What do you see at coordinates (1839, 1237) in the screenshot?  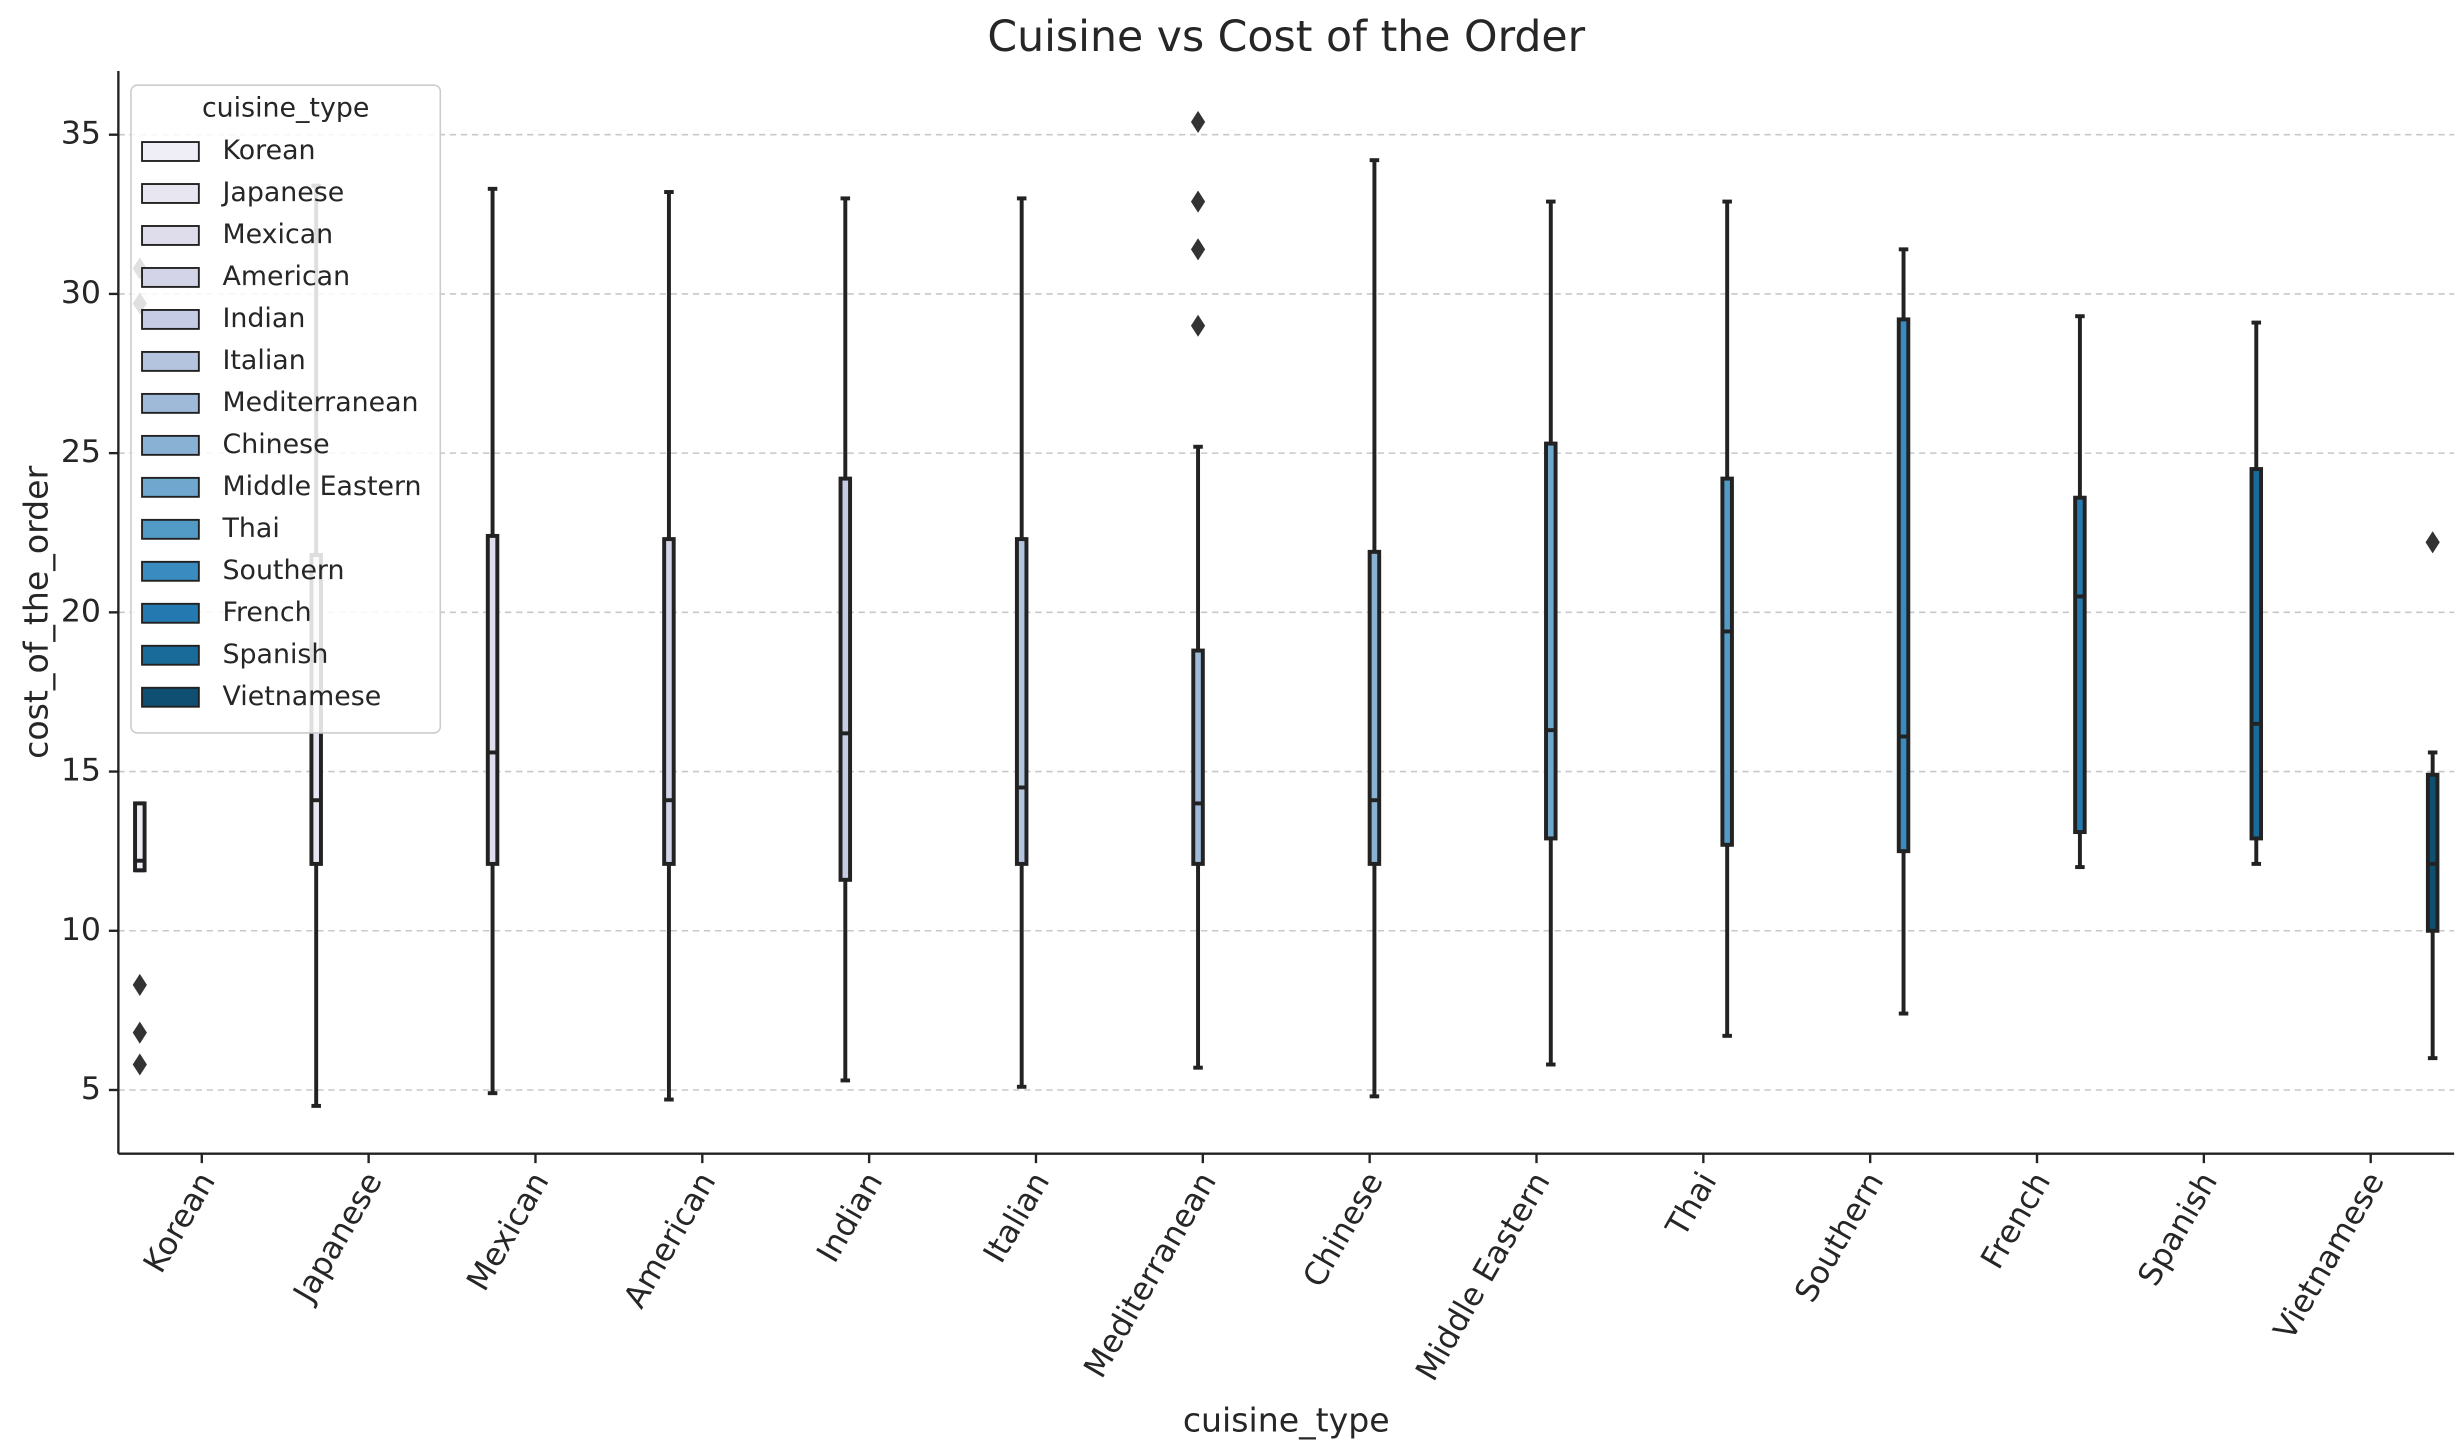 I see `x-tick-label: Southern` at bounding box center [1839, 1237].